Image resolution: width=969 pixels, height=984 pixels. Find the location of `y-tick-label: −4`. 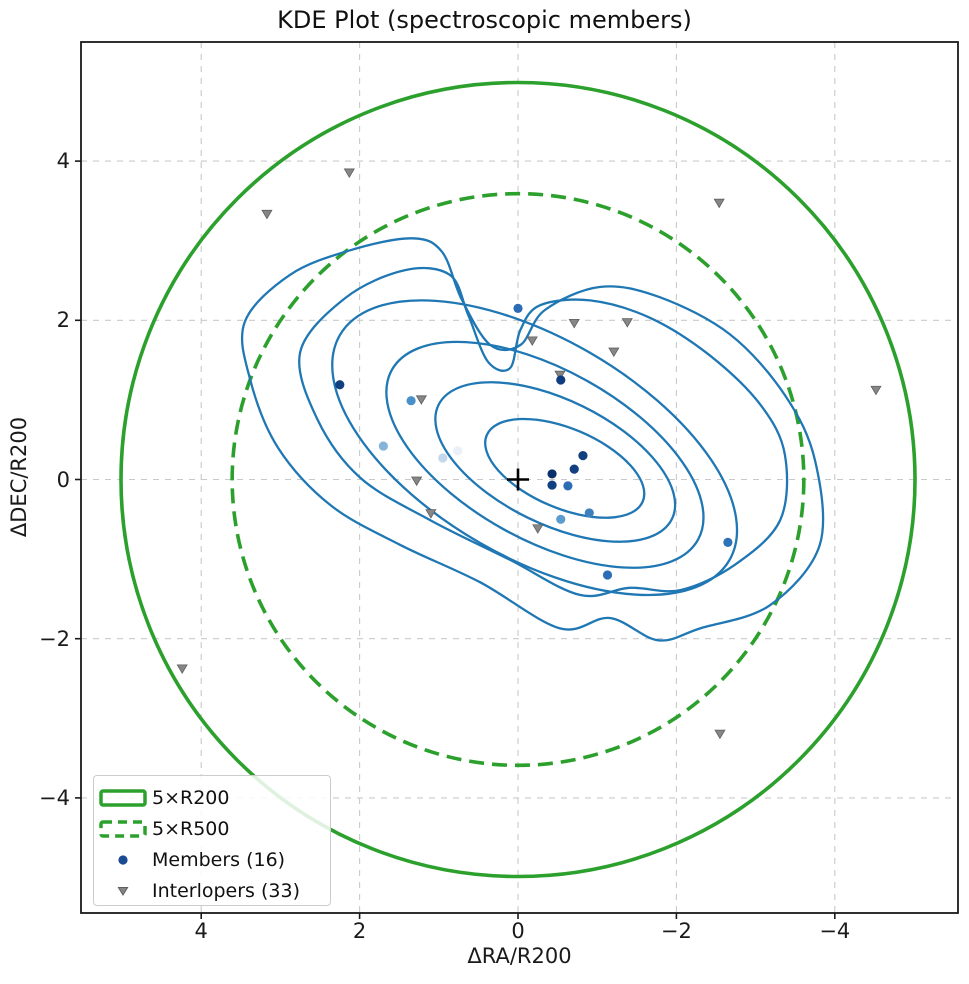

y-tick-label: −4 is located at coordinates (54, 797).